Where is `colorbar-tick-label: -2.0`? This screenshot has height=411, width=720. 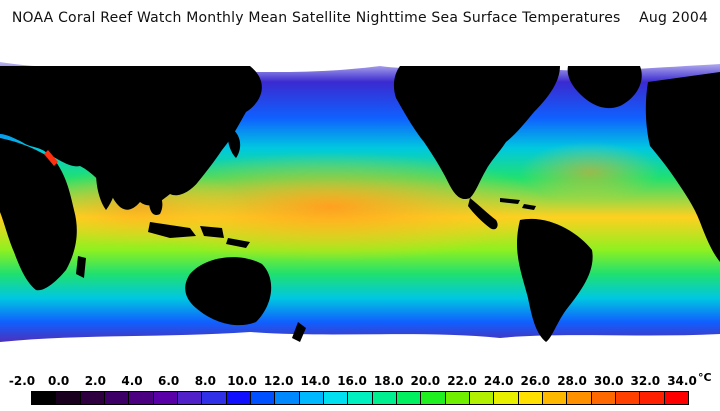 colorbar-tick-label: -2.0 is located at coordinates (22, 381).